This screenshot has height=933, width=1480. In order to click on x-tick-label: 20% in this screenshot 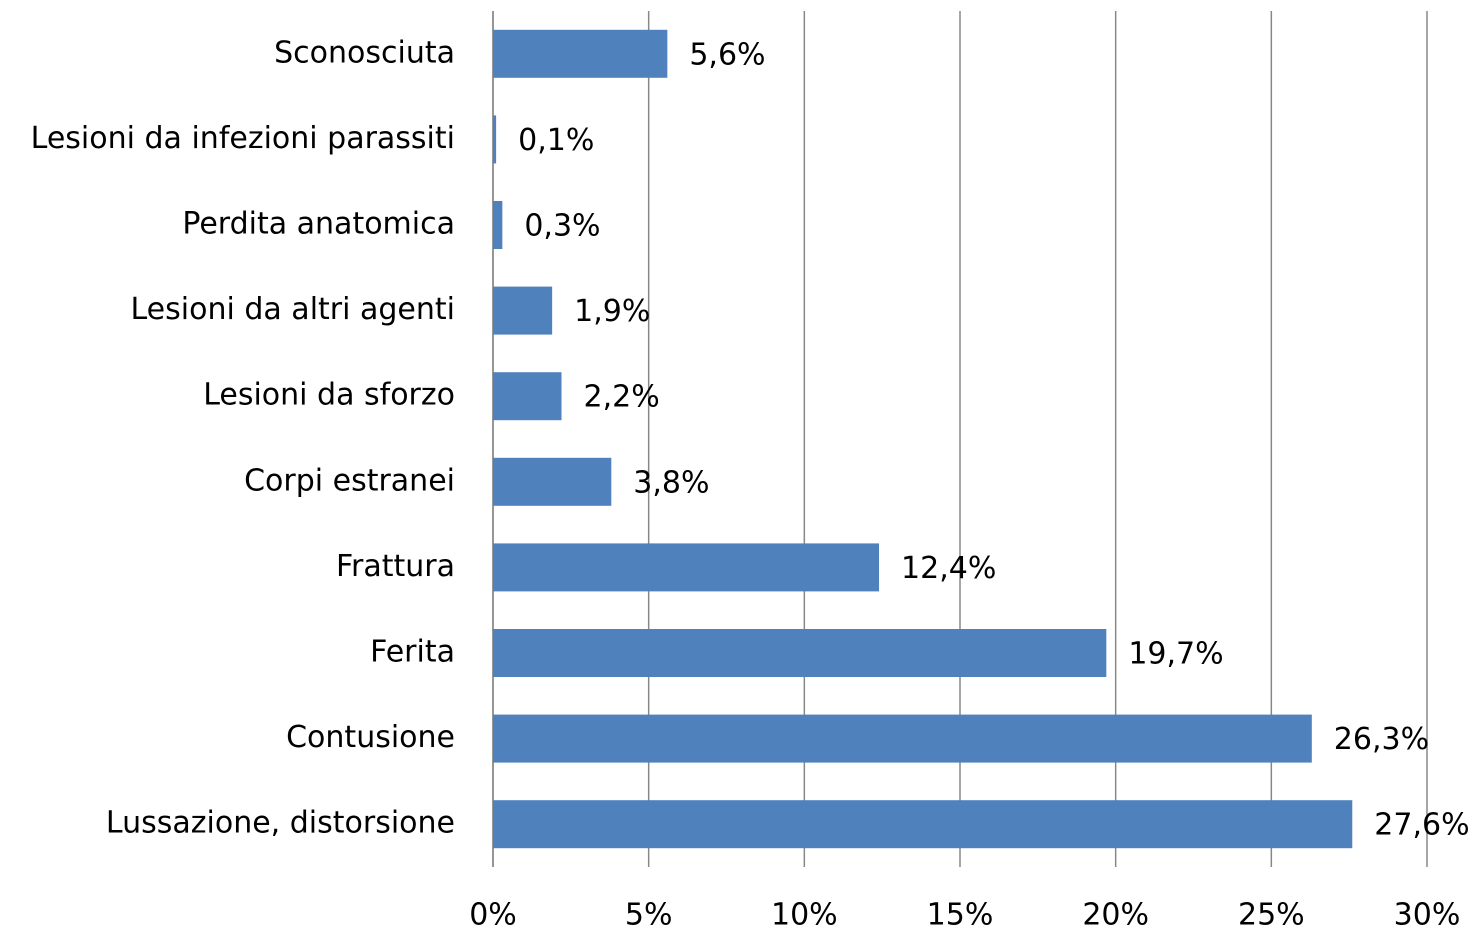, I will do `click(1115, 915)`.